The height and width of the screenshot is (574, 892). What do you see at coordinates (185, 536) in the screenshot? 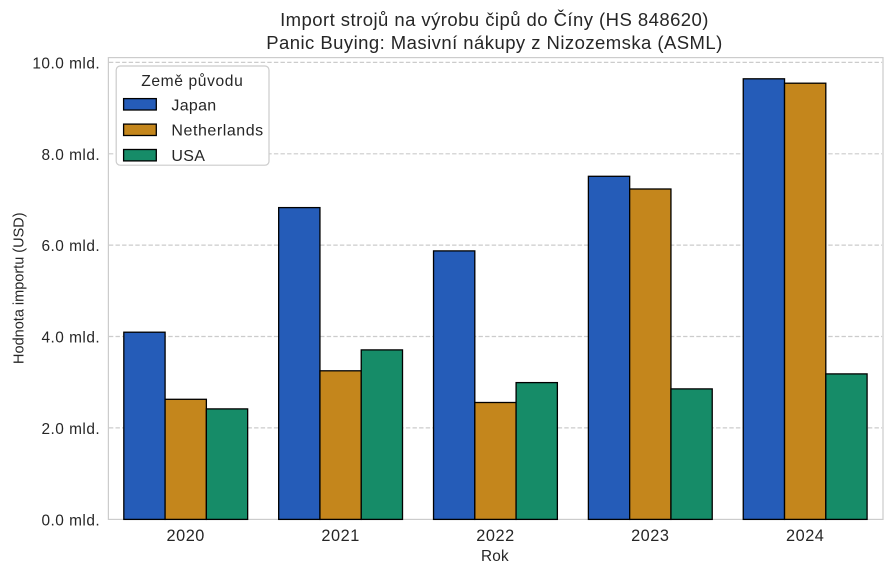
I see `svg-text: 2020` at bounding box center [185, 536].